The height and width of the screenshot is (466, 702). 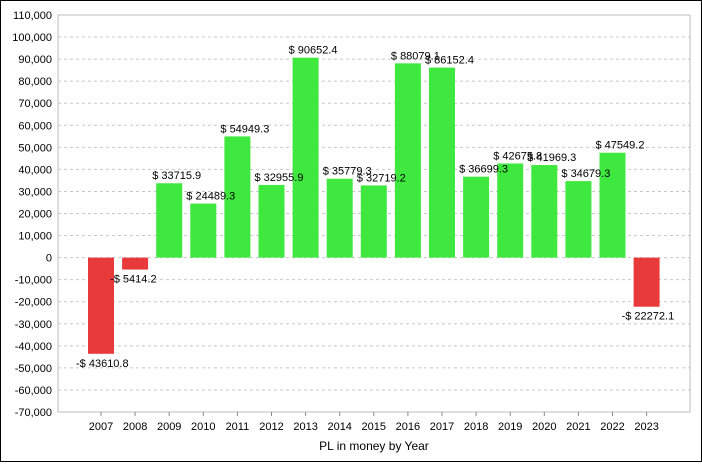 What do you see at coordinates (305, 157) in the screenshot?
I see `bar-2013` at bounding box center [305, 157].